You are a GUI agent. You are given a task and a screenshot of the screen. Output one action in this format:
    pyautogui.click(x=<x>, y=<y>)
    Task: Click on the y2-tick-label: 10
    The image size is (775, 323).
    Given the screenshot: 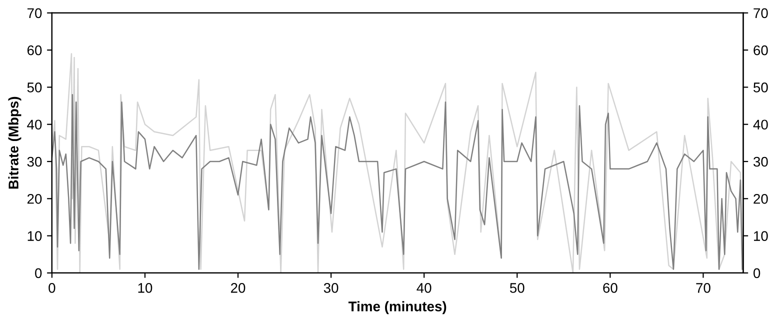 What is the action you would take?
    pyautogui.click(x=761, y=236)
    